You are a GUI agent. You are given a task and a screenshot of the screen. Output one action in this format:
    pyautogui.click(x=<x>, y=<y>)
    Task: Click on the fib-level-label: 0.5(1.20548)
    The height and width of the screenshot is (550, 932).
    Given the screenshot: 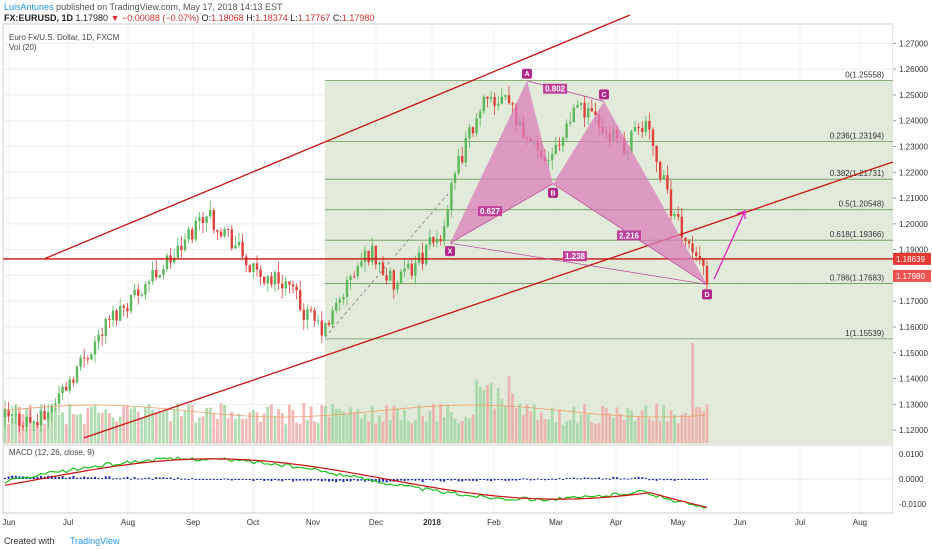 What is the action you would take?
    pyautogui.click(x=862, y=204)
    